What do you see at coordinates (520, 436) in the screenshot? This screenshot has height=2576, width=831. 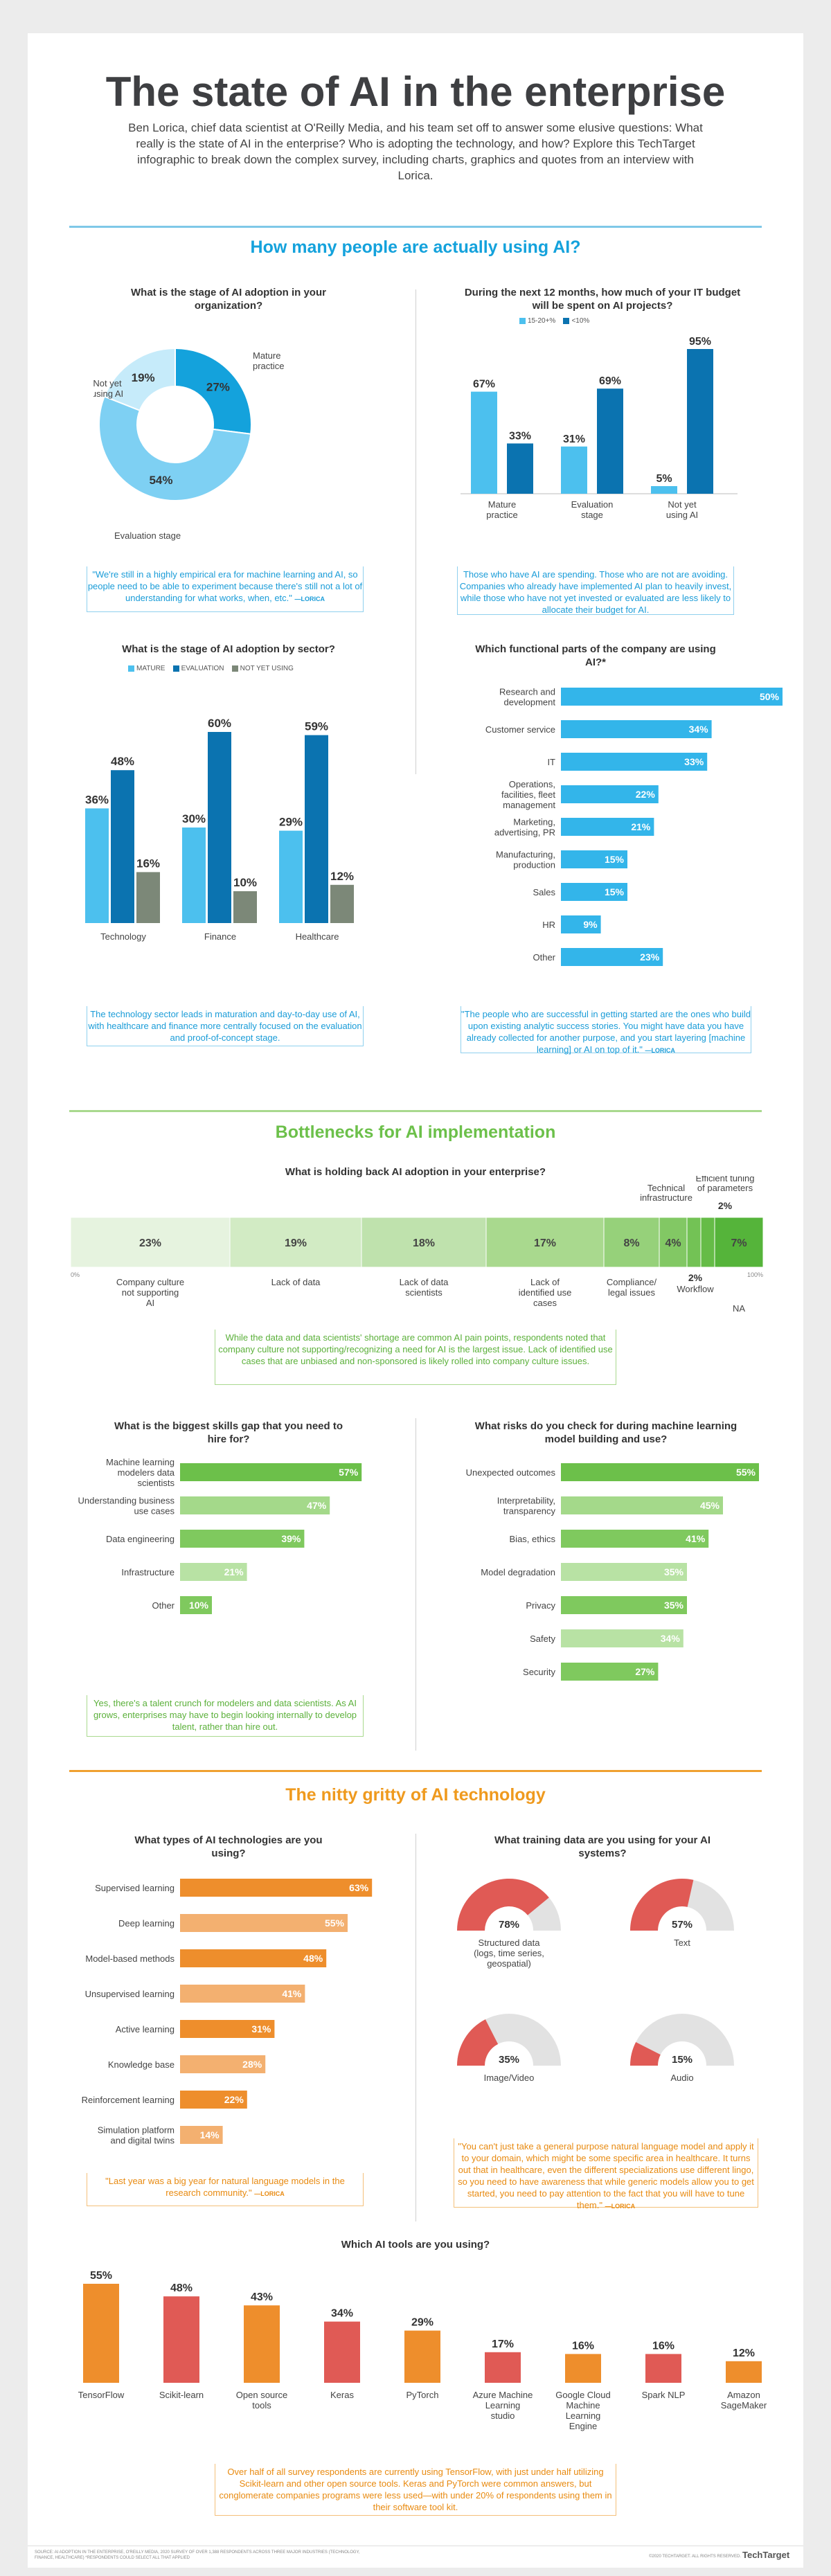 I see `bar-value-label: 33%` at bounding box center [520, 436].